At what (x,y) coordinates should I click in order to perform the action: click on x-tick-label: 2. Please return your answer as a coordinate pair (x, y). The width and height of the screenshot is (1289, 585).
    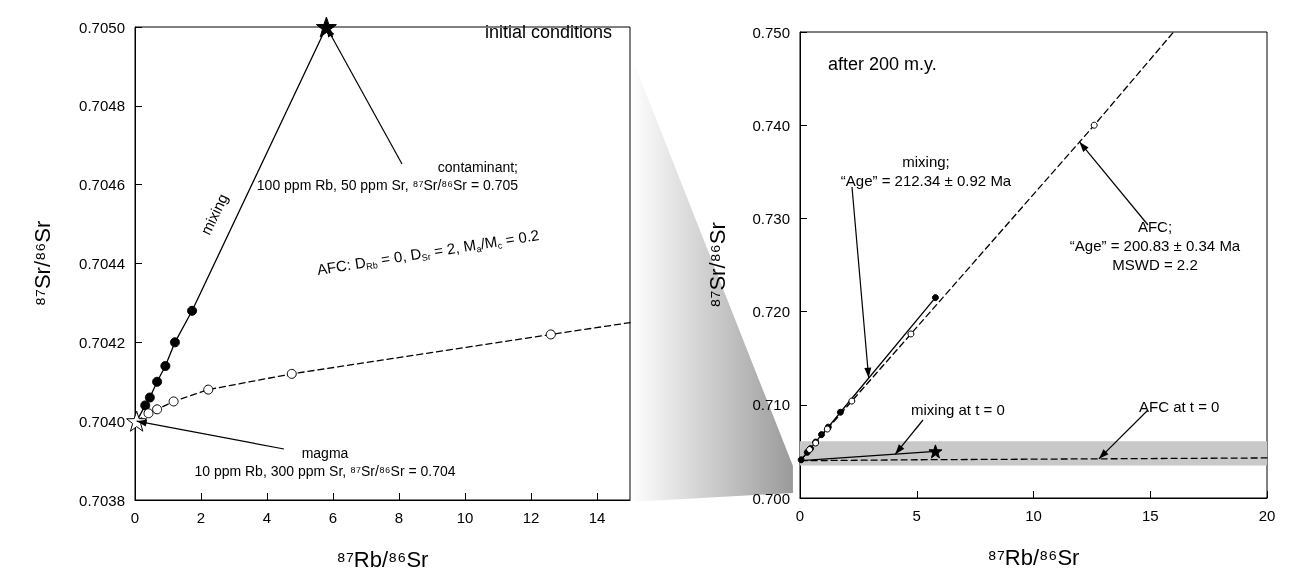
    Looking at the image, I should click on (201, 517).